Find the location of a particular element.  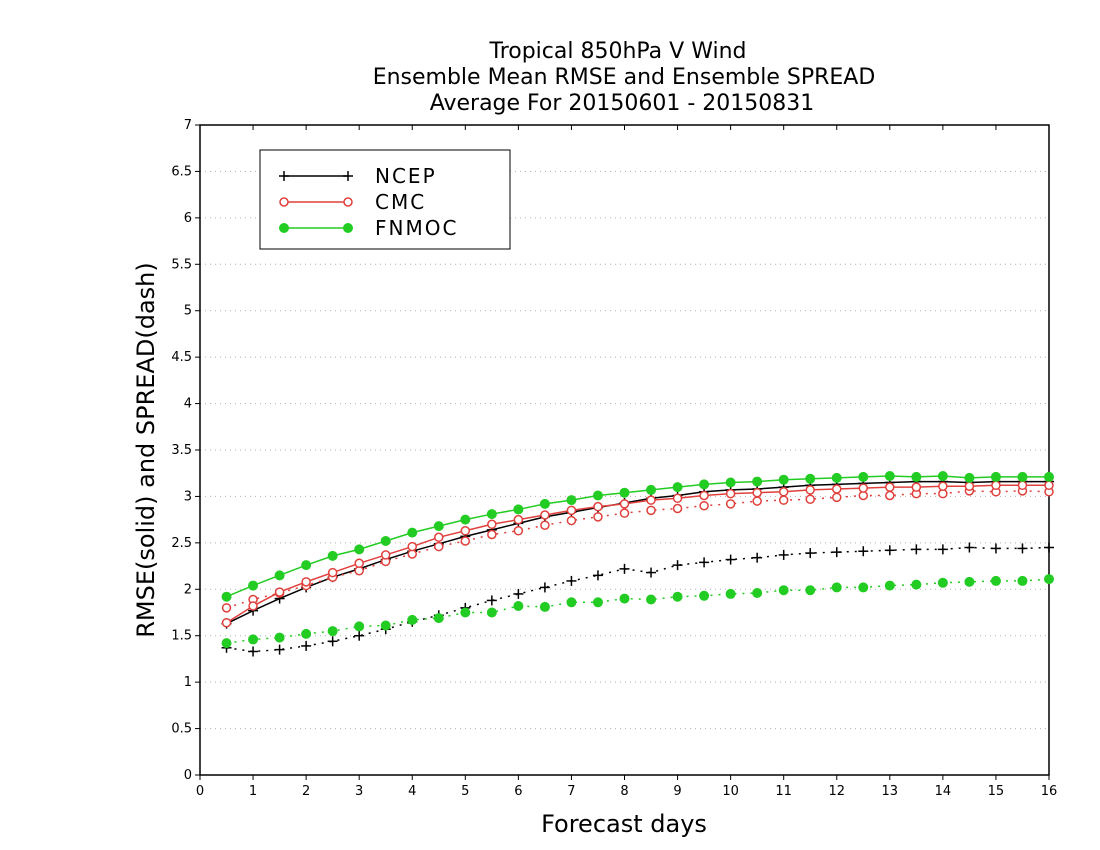

title-line-1: Tropical 850hPa V Wind is located at coordinates (617, 51).